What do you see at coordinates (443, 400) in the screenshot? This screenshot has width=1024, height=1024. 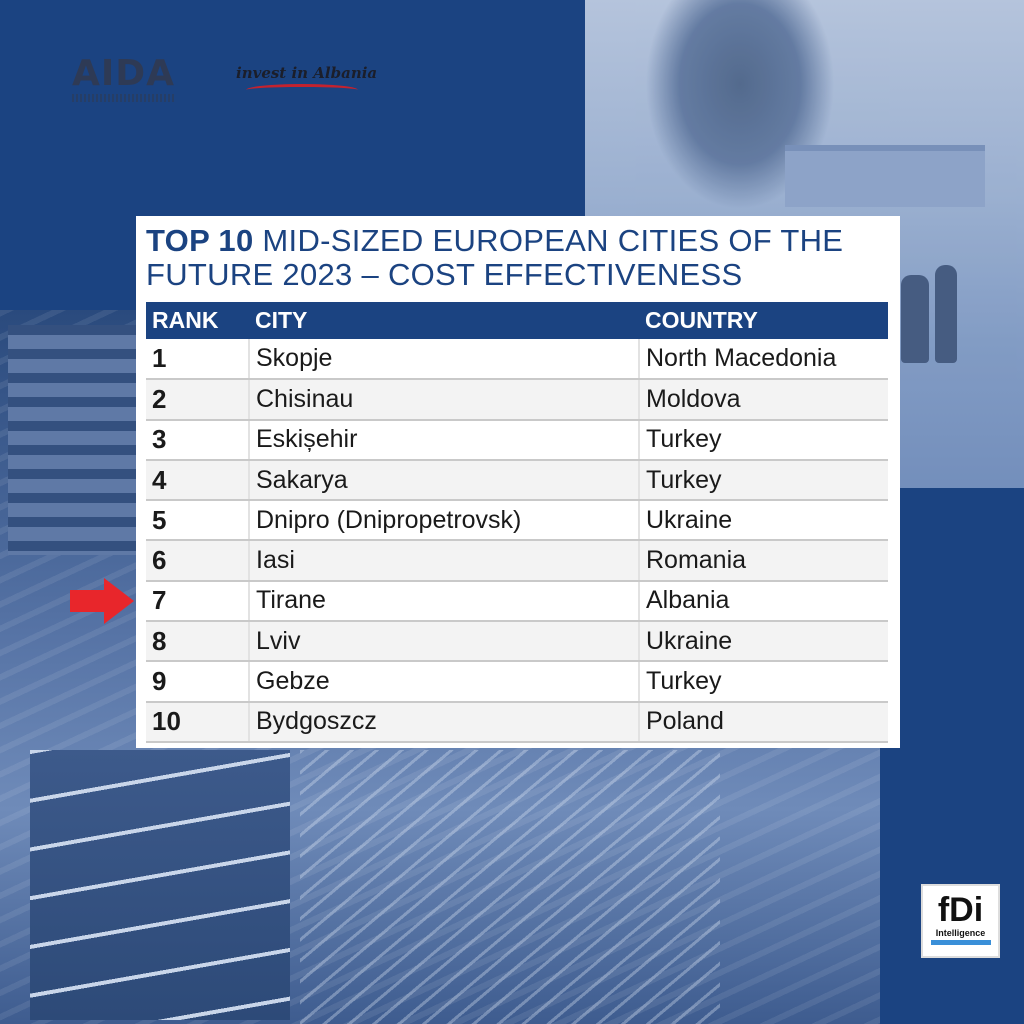 I see `row-city: Chisinau` at bounding box center [443, 400].